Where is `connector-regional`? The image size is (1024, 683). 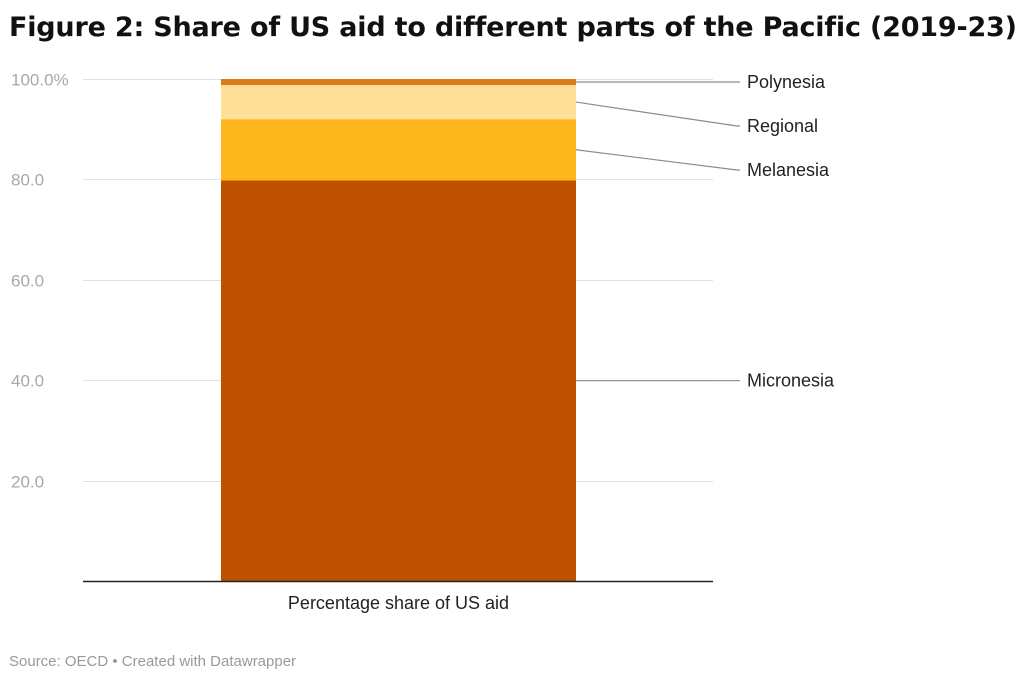
connector-regional is located at coordinates (657, 114).